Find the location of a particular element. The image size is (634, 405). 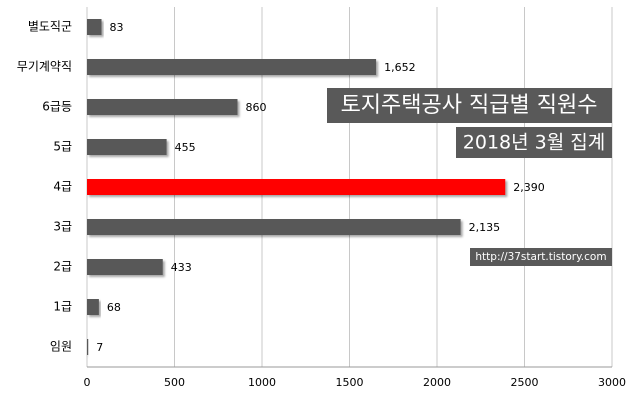

x-tick-label: 2500 is located at coordinates (525, 382).